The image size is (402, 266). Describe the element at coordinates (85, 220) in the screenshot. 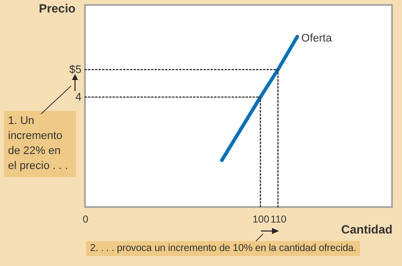

I see `x-tick-label: 0` at that location.